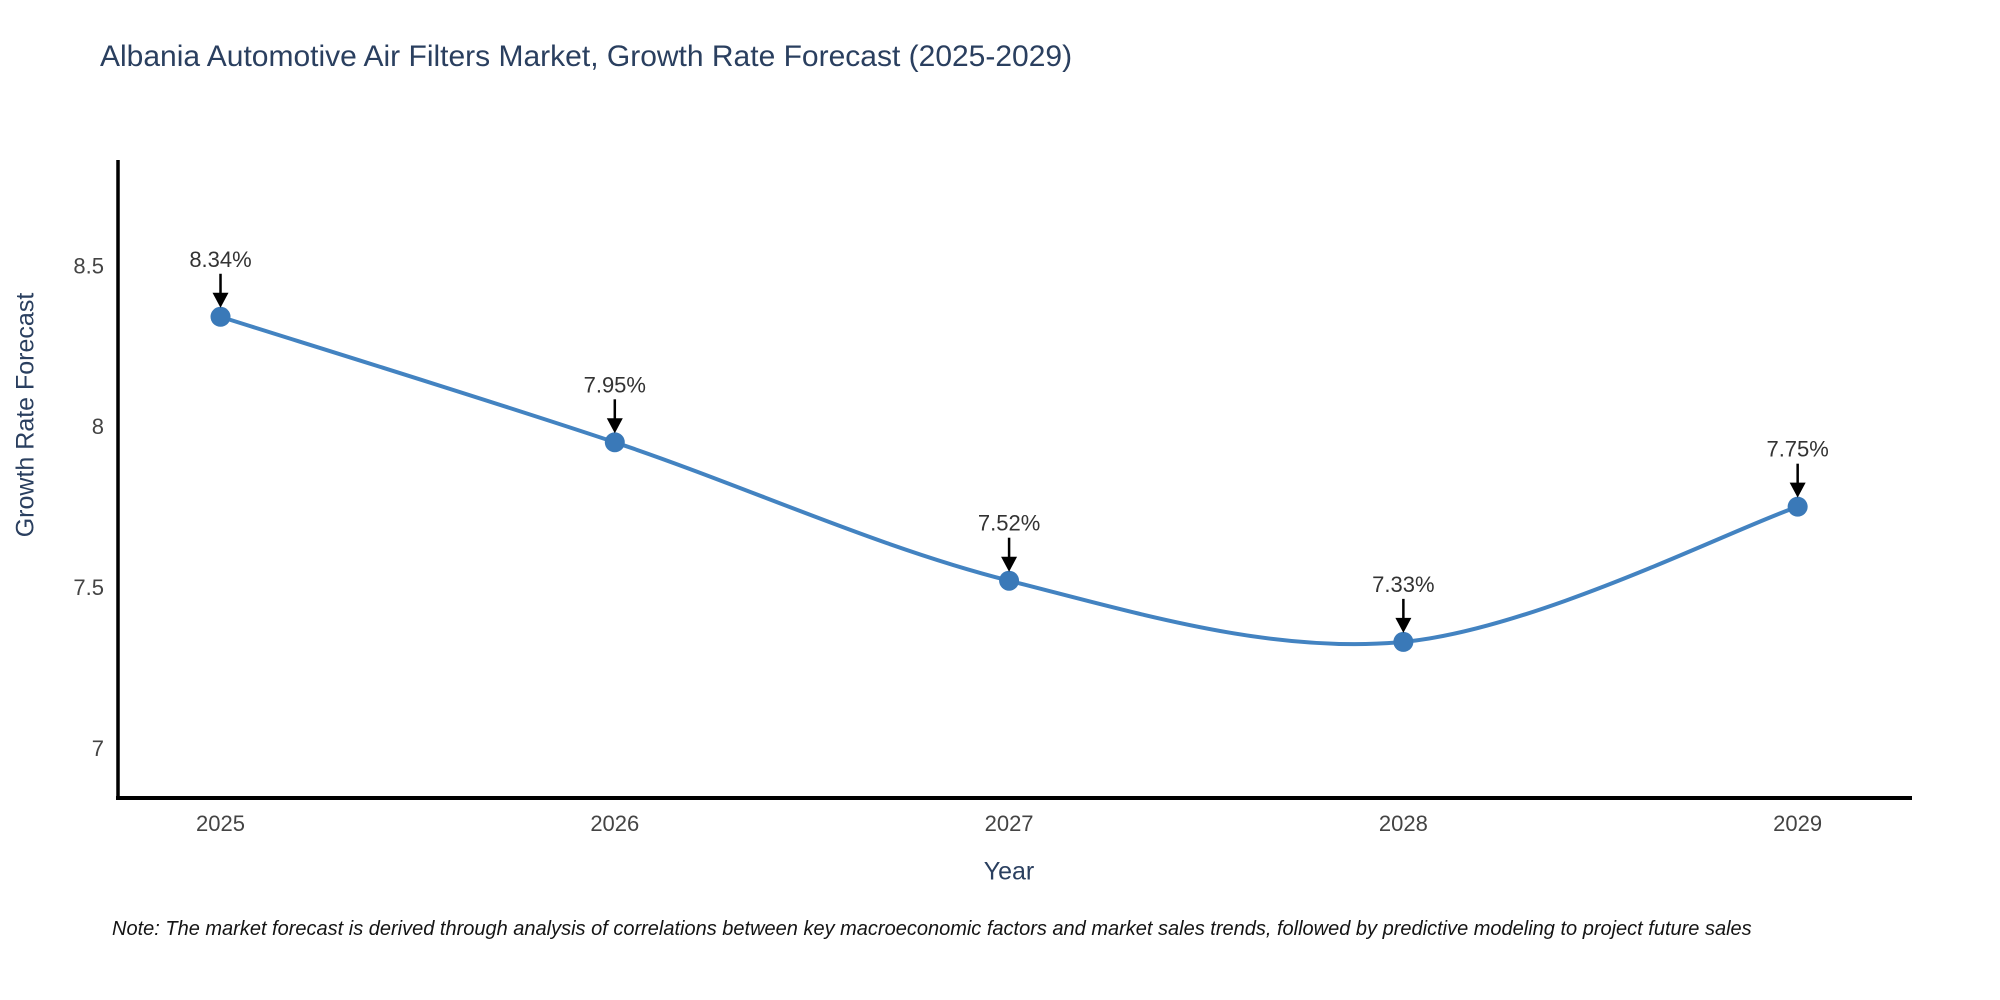  Describe the element at coordinates (1009, 523) in the screenshot. I see `point-label: 7.52%` at that location.